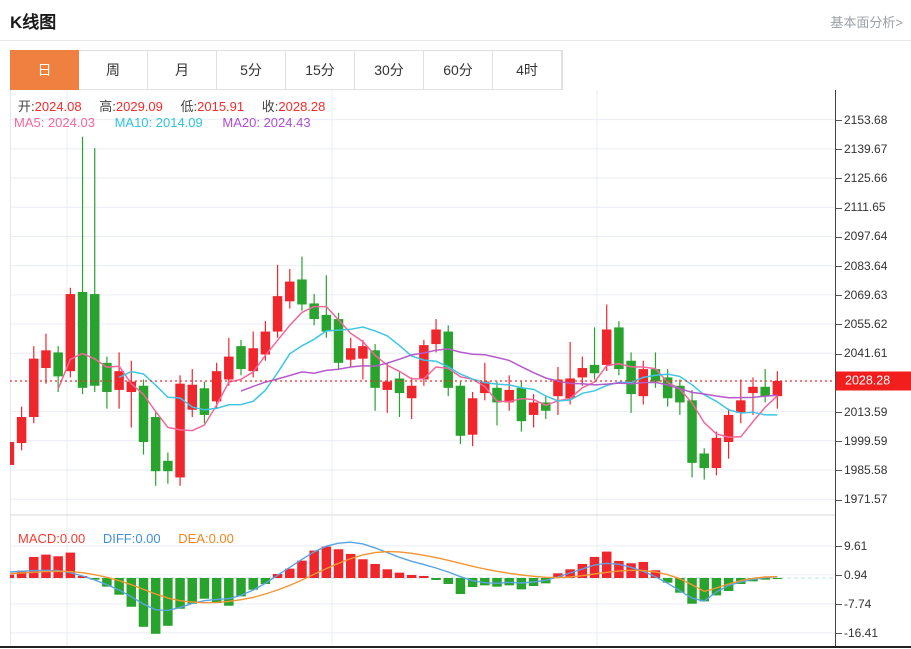  Describe the element at coordinates (853, 604) in the screenshot. I see `macd-tick--7.74: -7.74` at that location.